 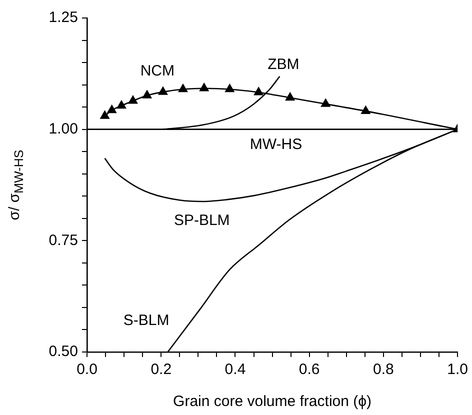 What do you see at coordinates (87, 369) in the screenshot?
I see `x-tick-label: 0.0` at bounding box center [87, 369].